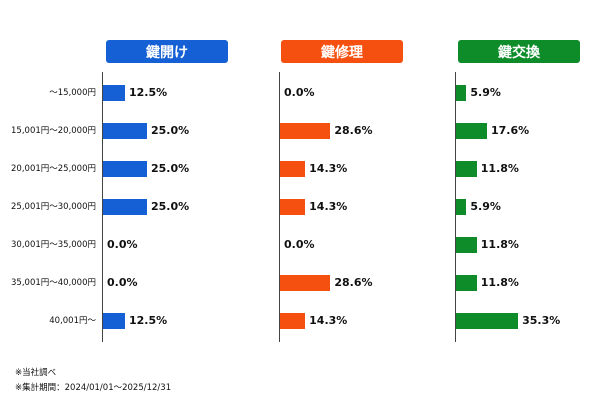 This screenshot has height=400, width=600. Describe the element at coordinates (72, 321) in the screenshot. I see `category-label: 40,001円～` at that location.